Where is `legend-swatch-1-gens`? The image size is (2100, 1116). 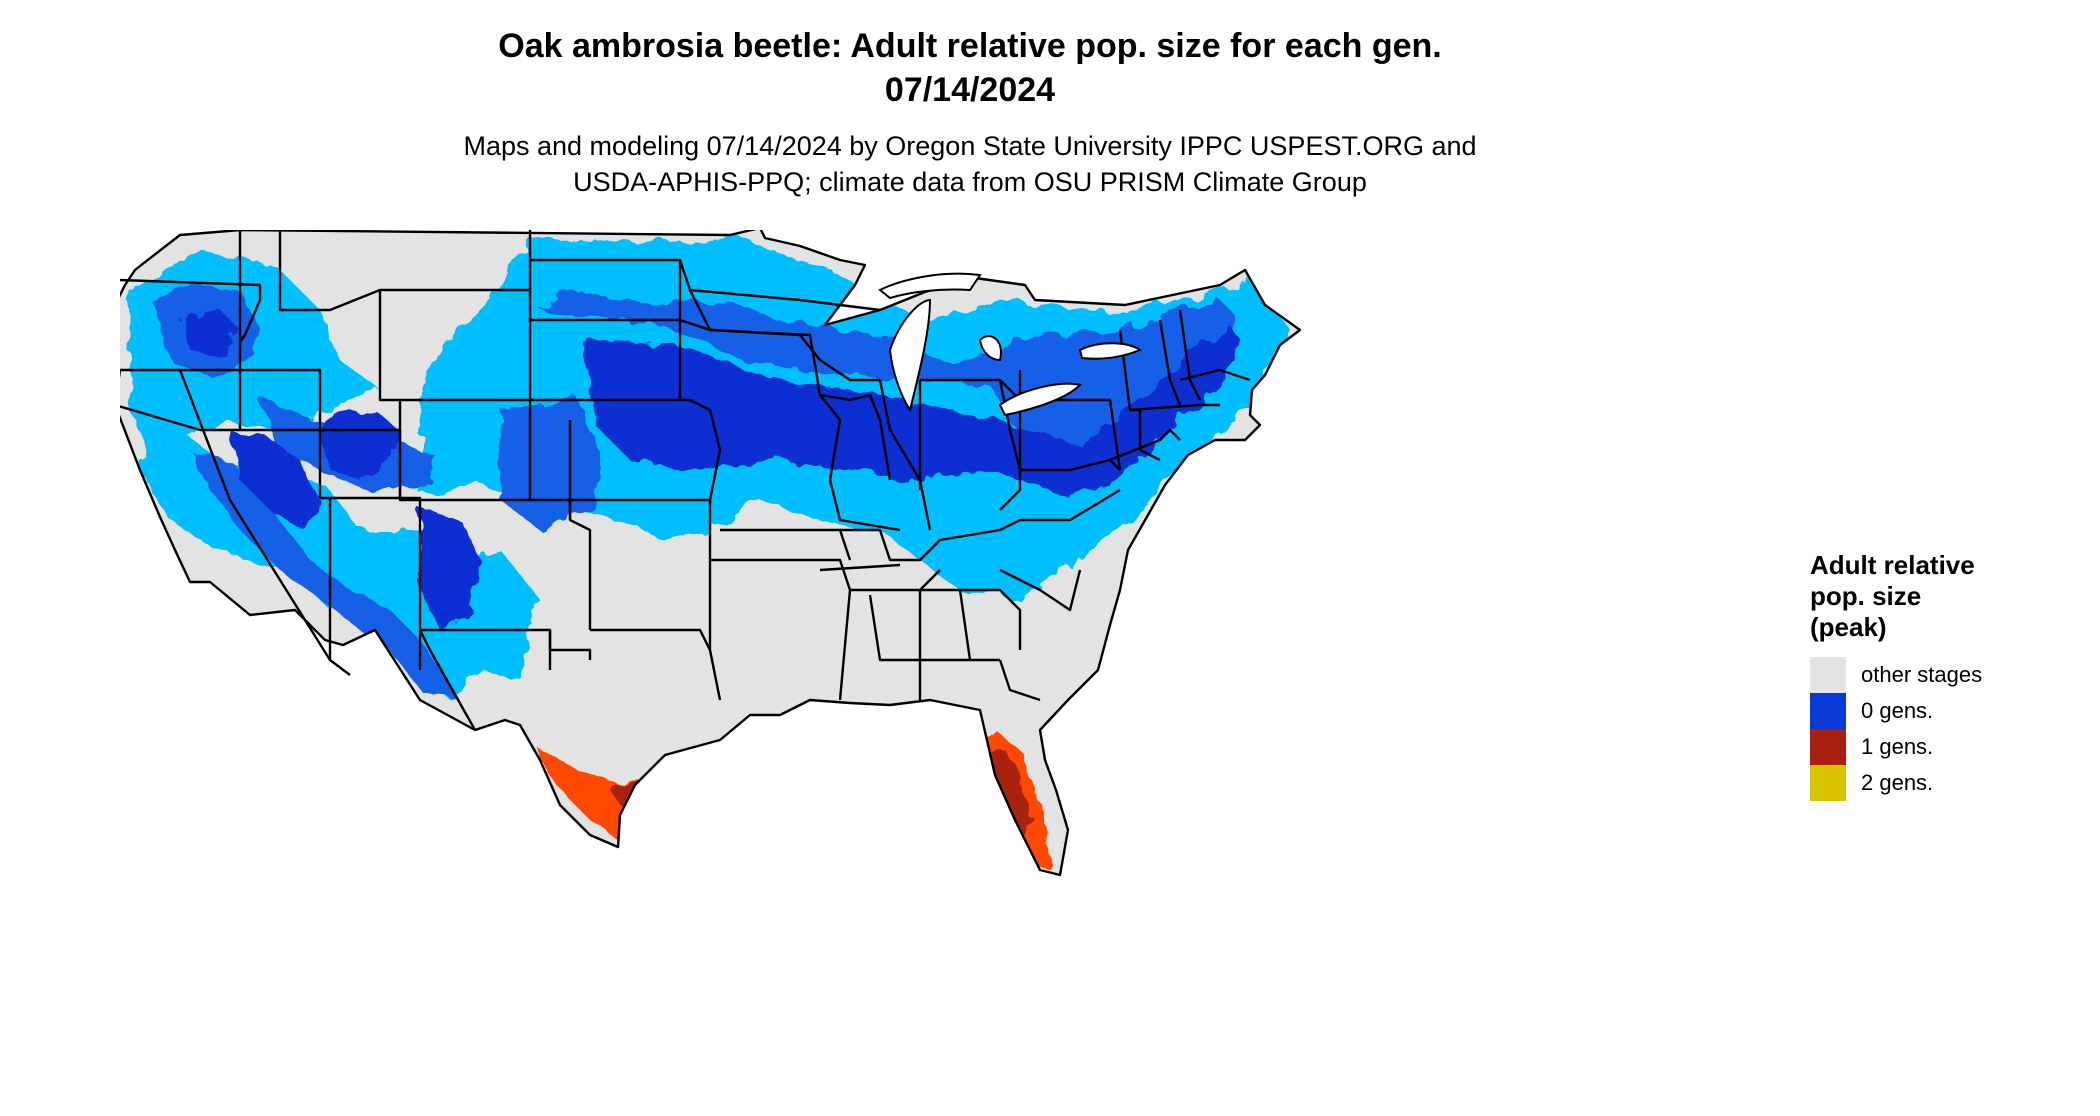 legend-swatch-1-gens is located at coordinates (1828, 747).